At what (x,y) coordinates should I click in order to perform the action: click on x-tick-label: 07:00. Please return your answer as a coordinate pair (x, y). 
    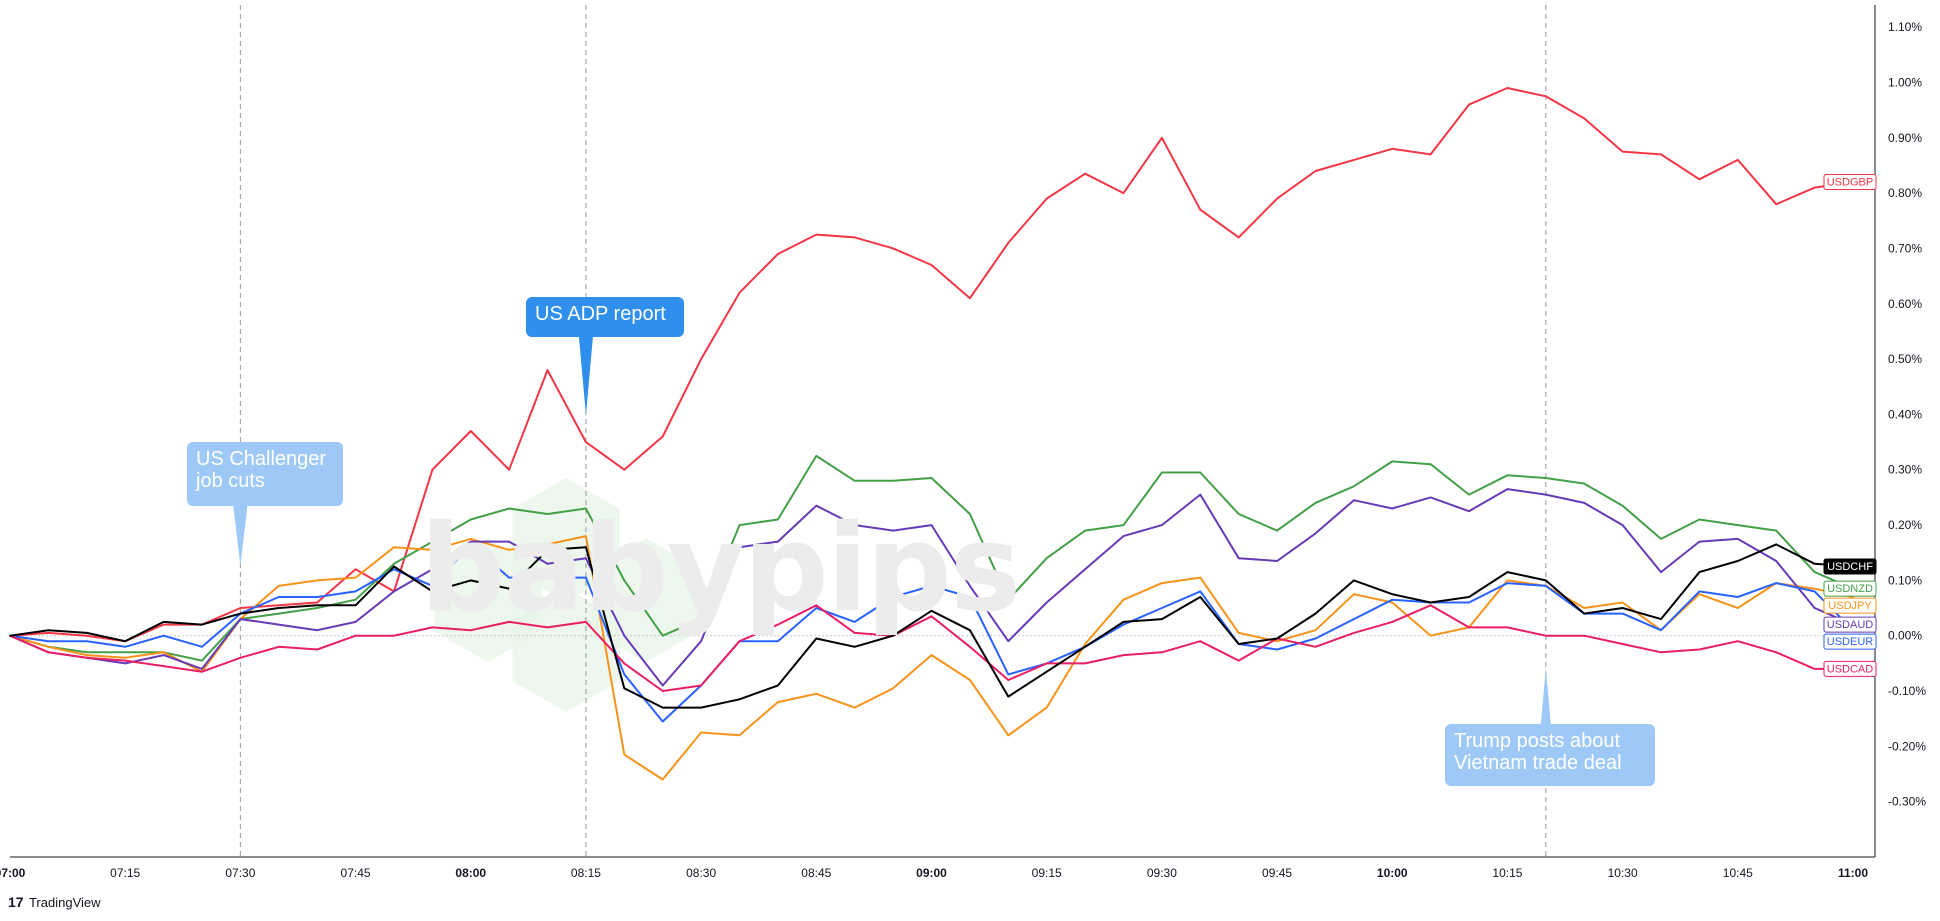
    Looking at the image, I should click on (13, 873).